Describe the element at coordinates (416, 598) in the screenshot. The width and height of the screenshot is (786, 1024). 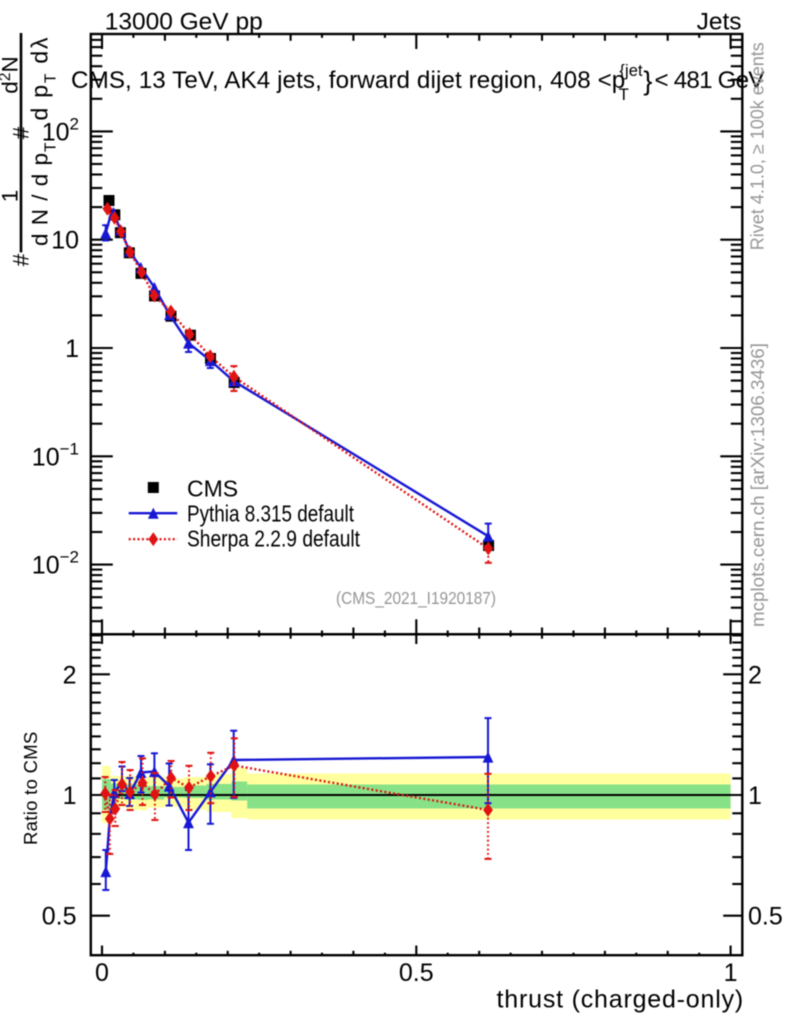
I see `svg-text: (CMS_2021_I1920187)` at that location.